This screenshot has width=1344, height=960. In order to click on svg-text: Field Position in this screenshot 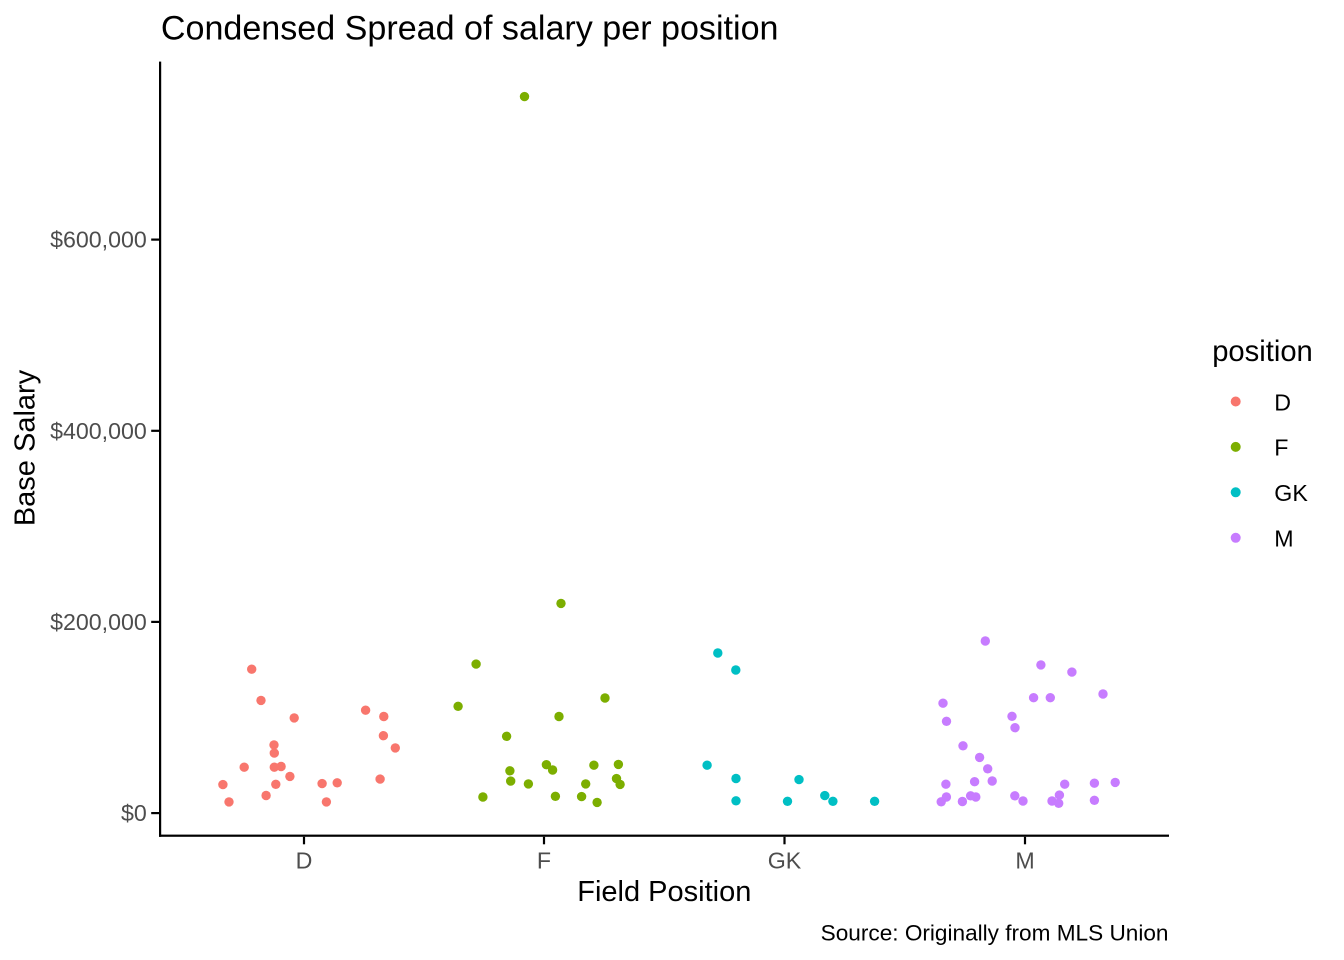, I will do `click(664, 892)`.